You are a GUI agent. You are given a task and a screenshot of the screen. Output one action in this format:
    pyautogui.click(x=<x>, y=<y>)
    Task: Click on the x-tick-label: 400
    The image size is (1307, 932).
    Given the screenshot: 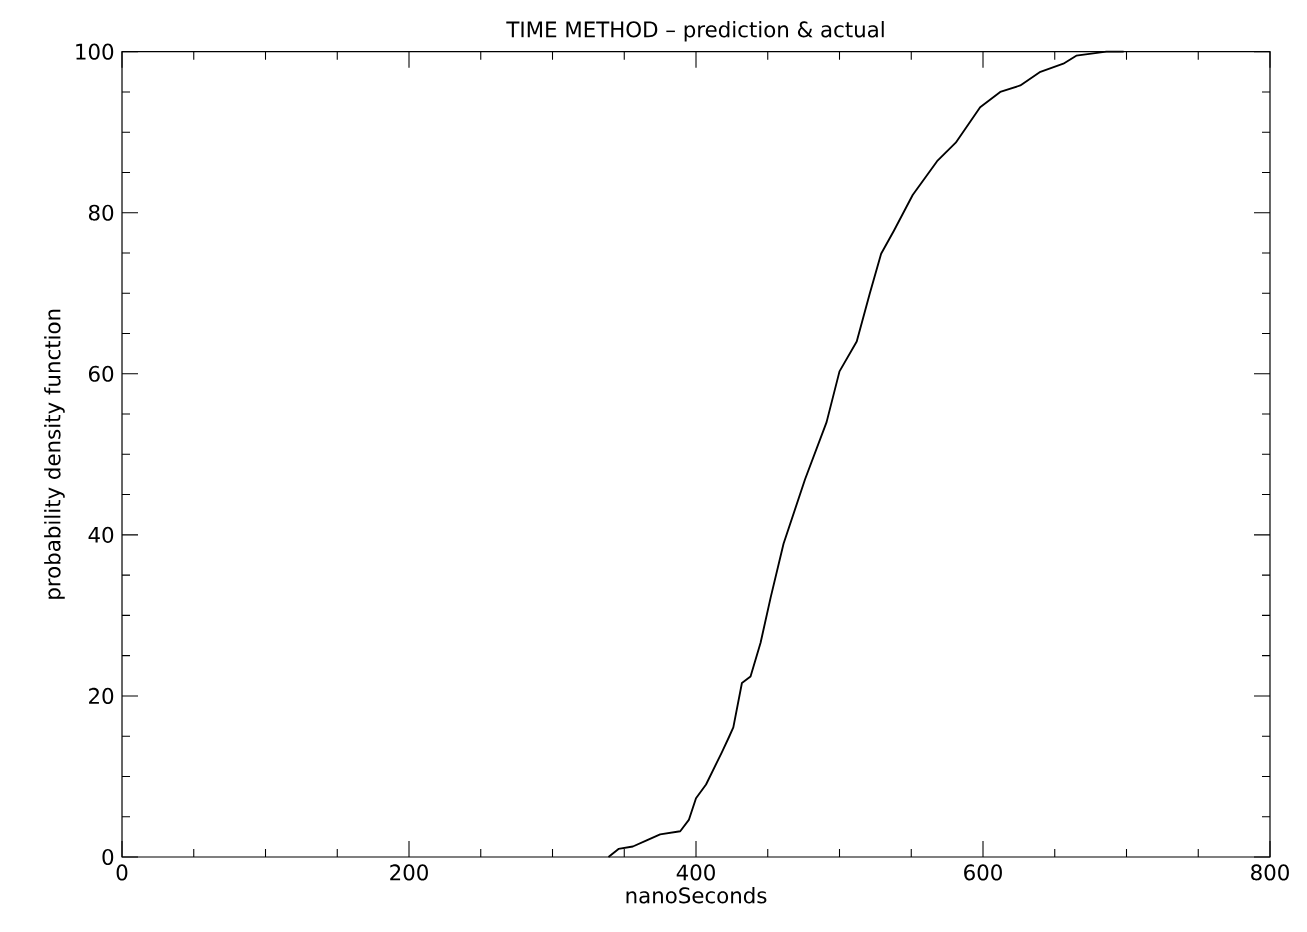 What is the action you would take?
    pyautogui.click(x=695, y=872)
    